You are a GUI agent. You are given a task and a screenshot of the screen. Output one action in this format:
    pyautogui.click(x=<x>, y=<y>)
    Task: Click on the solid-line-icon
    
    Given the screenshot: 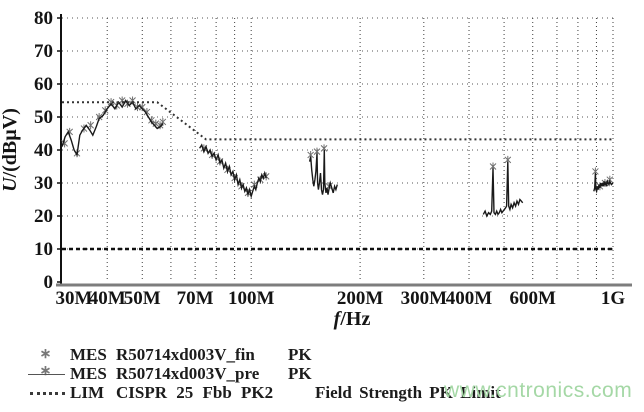 What is the action you would take?
    pyautogui.click(x=46, y=374)
    